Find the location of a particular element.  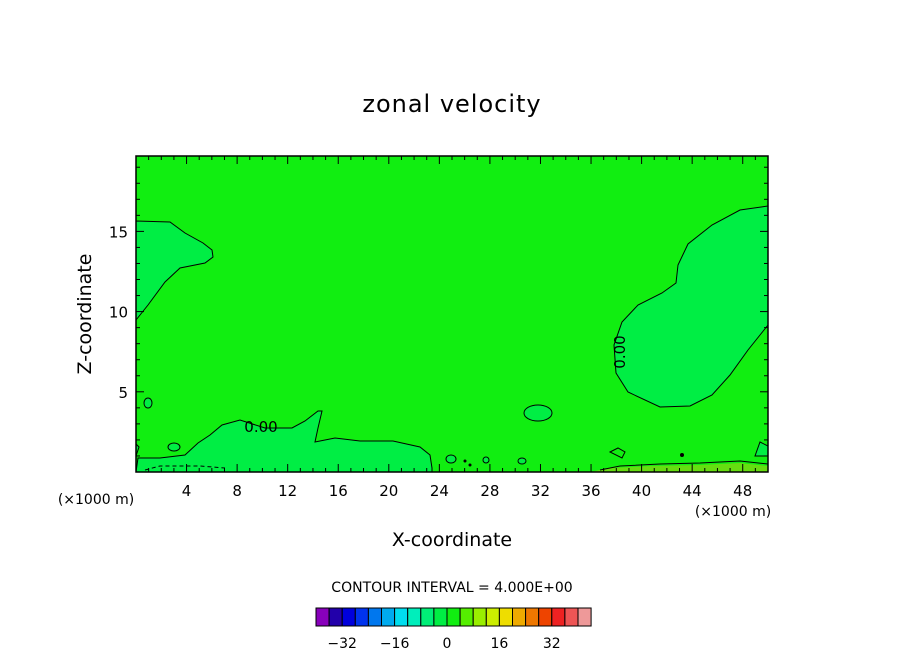

x-unit-right: (×1000 m) is located at coordinates (733, 512).